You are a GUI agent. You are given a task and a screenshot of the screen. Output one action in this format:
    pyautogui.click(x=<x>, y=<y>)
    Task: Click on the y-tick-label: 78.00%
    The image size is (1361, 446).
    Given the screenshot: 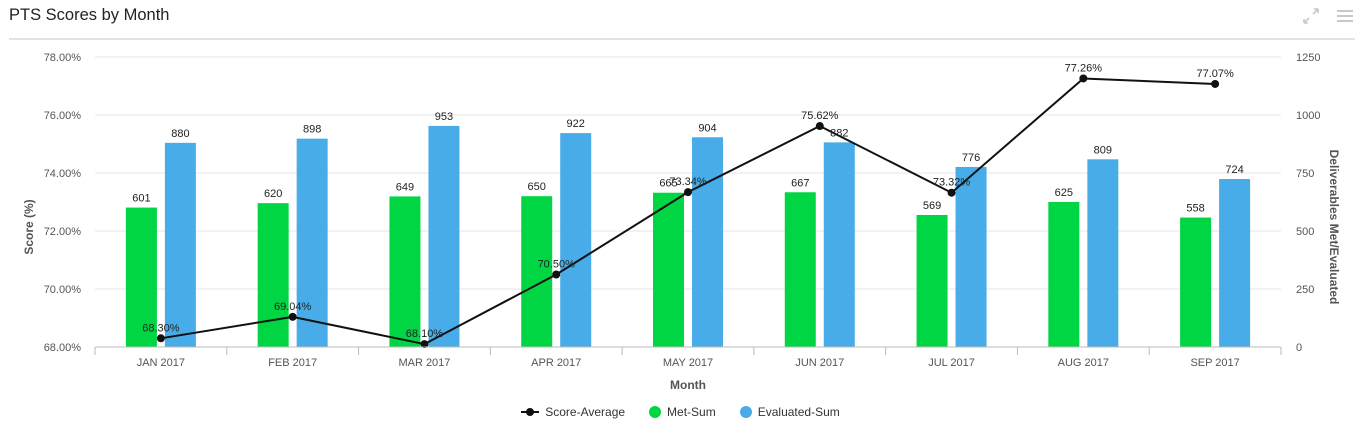 What is the action you would take?
    pyautogui.click(x=63, y=58)
    